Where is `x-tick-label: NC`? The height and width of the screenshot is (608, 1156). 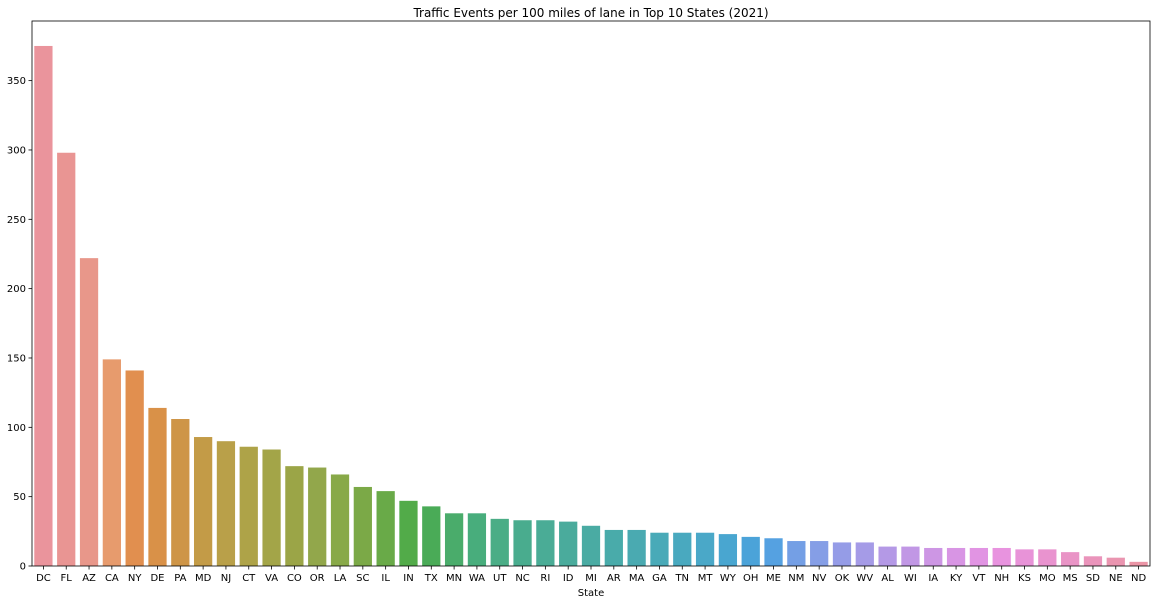 x-tick-label: NC is located at coordinates (522, 578).